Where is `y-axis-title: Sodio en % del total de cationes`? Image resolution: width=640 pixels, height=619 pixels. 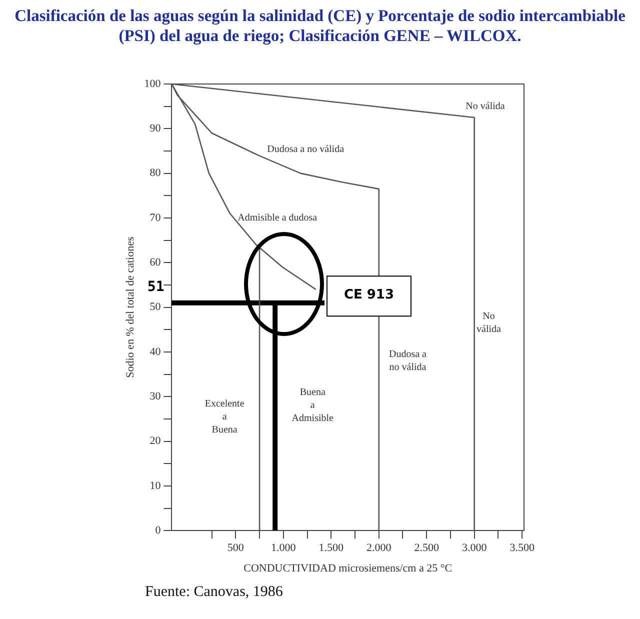
y-axis-title: Sodio en % del total de cationes is located at coordinates (130, 307).